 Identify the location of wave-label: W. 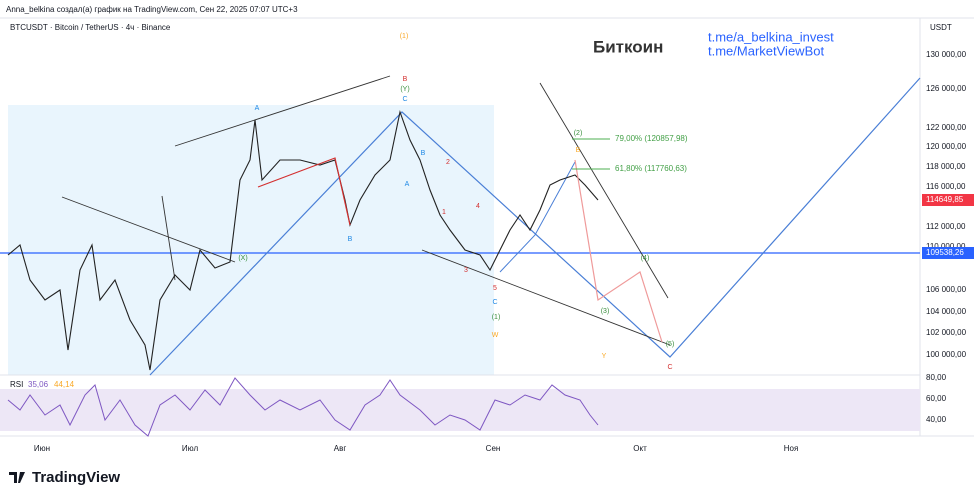
(495, 335).